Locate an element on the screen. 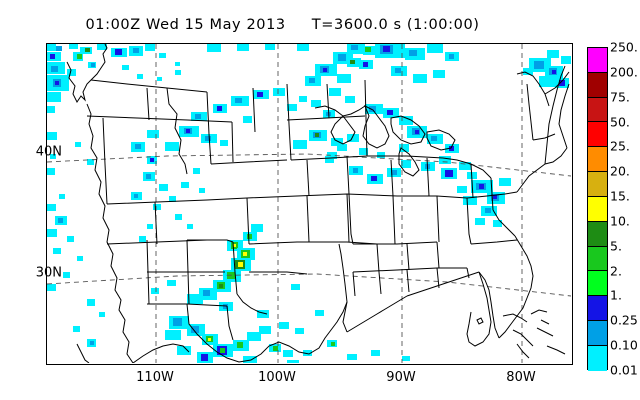  y-tick-40n-text: 40N is located at coordinates (48, 152).